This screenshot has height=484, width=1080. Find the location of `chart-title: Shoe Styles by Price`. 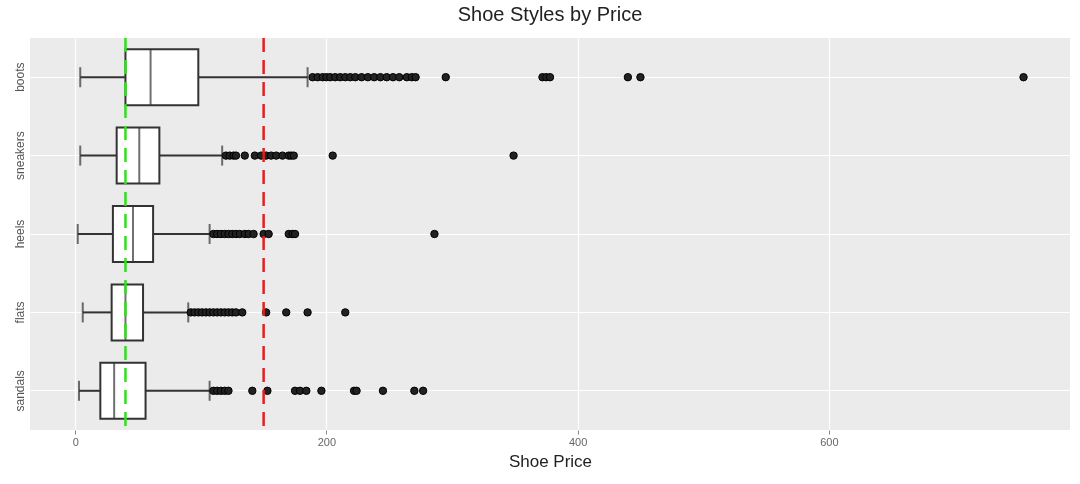

chart-title: Shoe Styles by Price is located at coordinates (550, 13).